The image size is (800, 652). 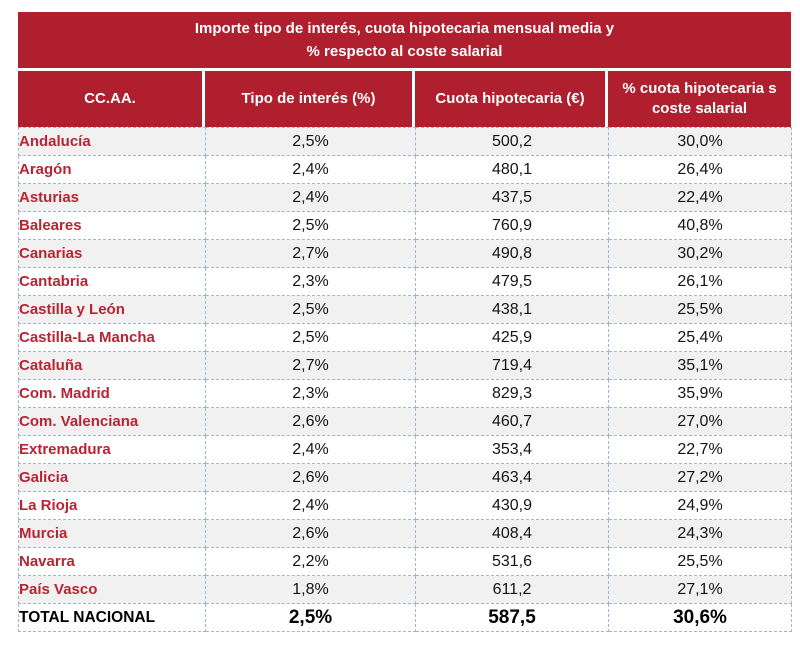 What do you see at coordinates (512, 141) in the screenshot?
I see `cuota-cell: 500,2` at bounding box center [512, 141].